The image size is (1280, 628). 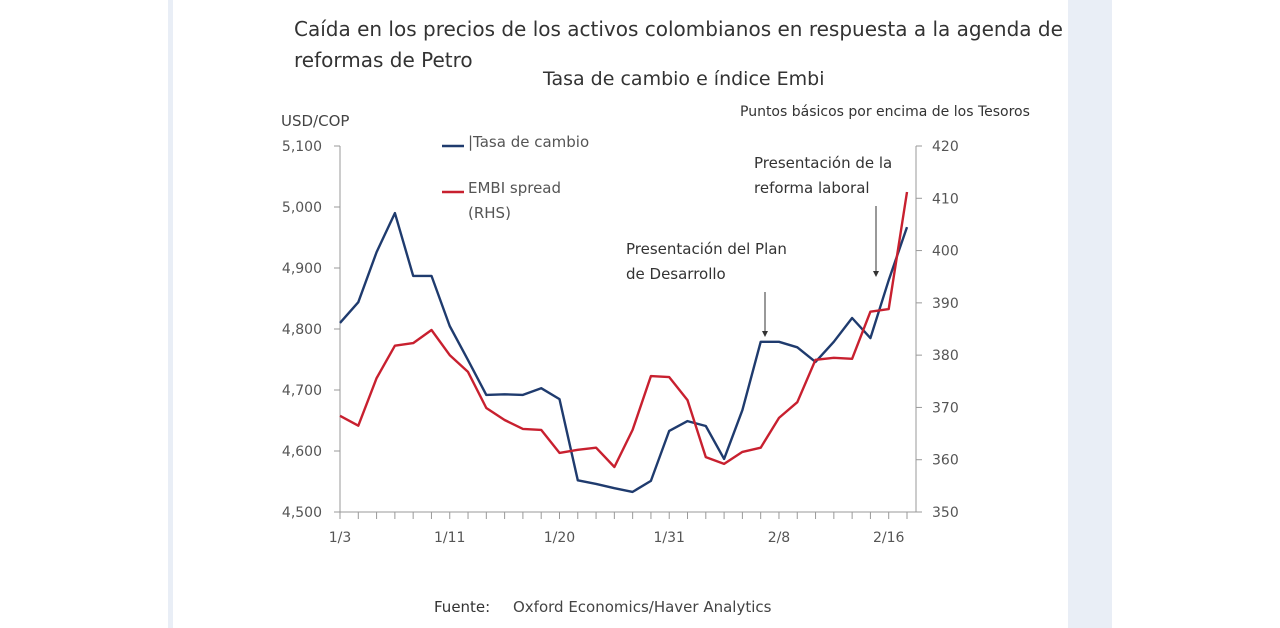 I want to click on y-tick-label-right: 420, so click(x=945, y=147).